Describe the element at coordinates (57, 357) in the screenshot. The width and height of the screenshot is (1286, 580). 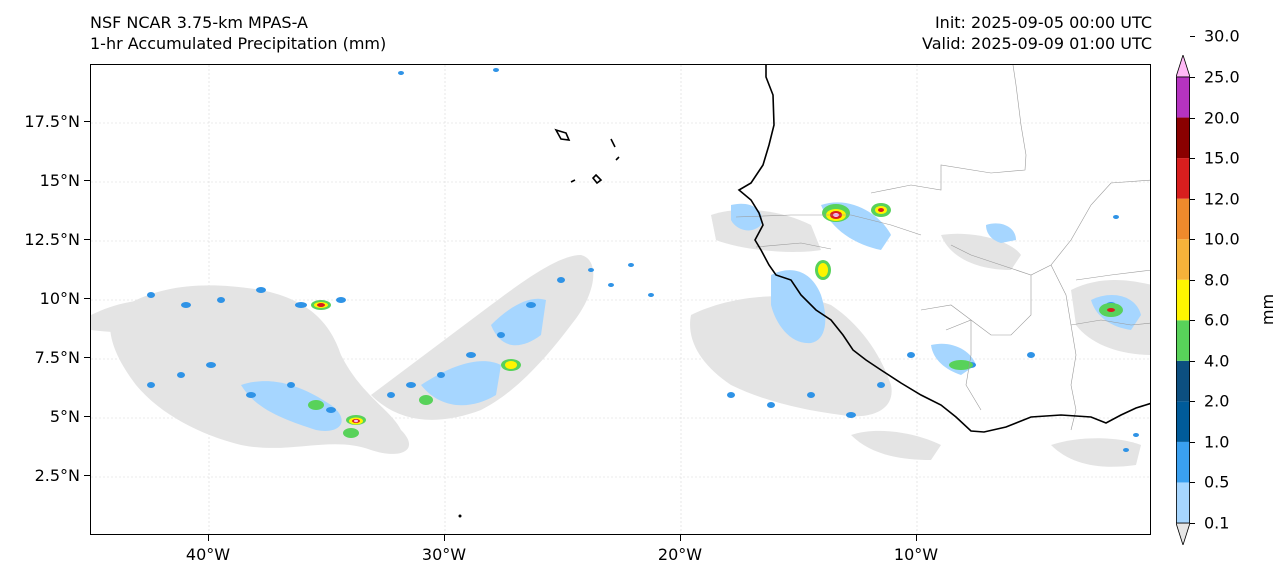
I see `lat-tick-label: 7.5°N` at that location.